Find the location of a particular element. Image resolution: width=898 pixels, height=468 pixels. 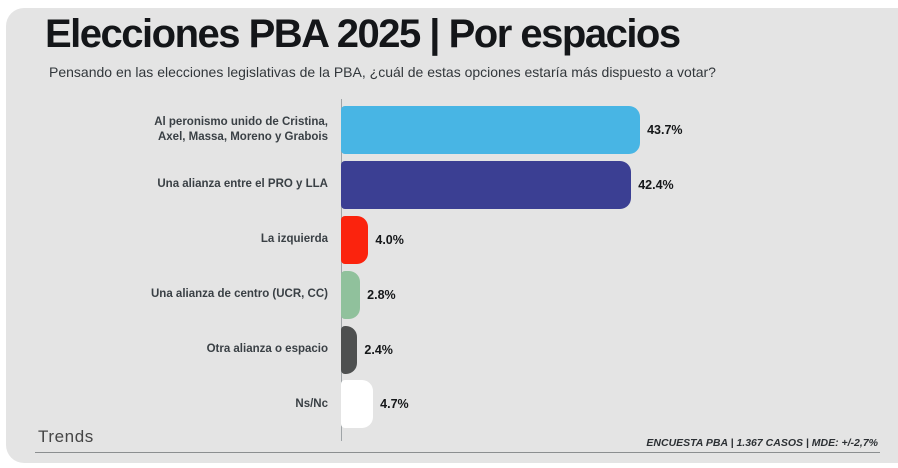

bar-row: La izquierda 4.0% is located at coordinates (352, 240).